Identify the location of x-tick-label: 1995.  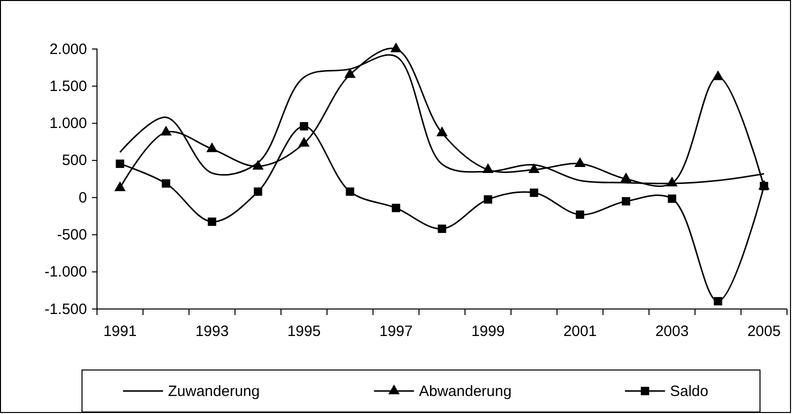
(304, 331).